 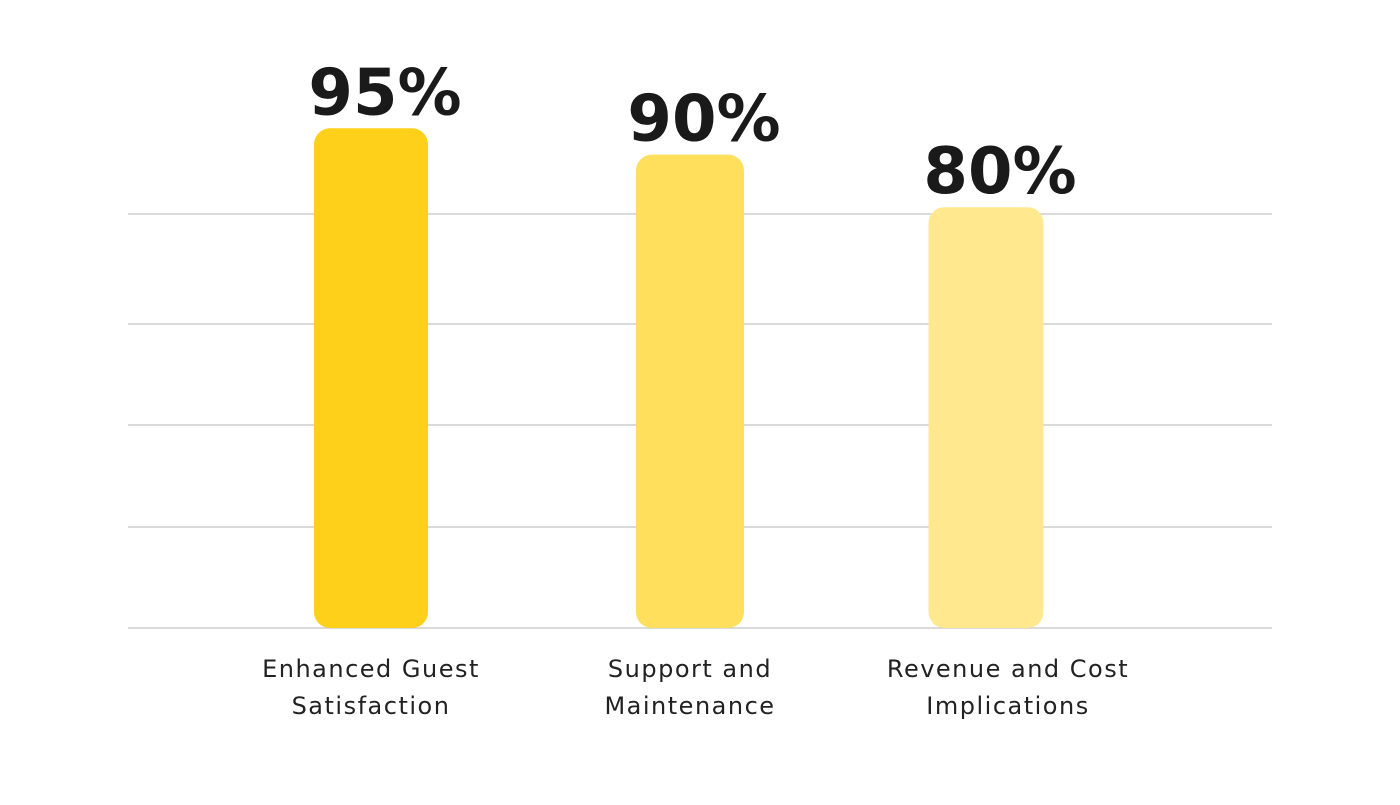 What do you see at coordinates (1008, 687) in the screenshot?
I see `category-label: Revenue and Cost Implications` at bounding box center [1008, 687].